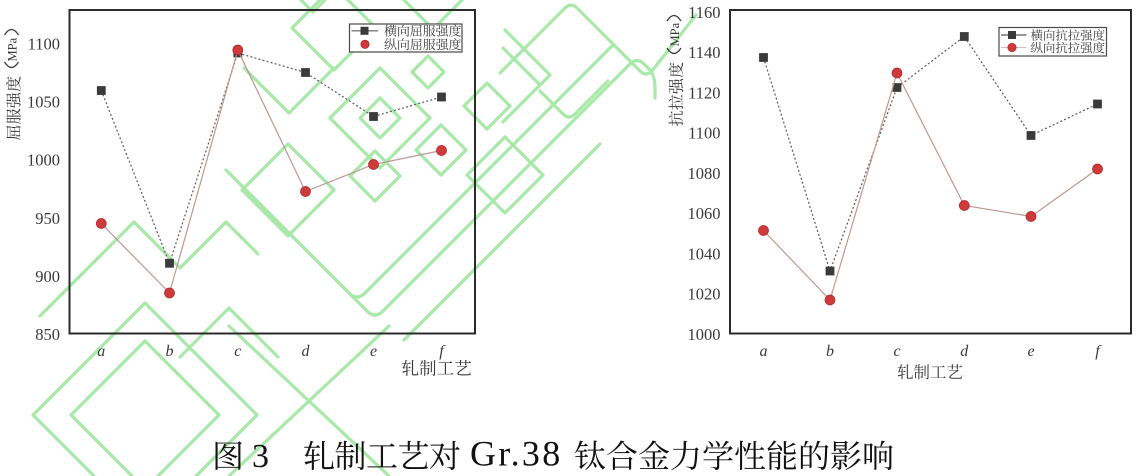  Describe the element at coordinates (47, 276) in the screenshot. I see `svg-text: 900` at that location.